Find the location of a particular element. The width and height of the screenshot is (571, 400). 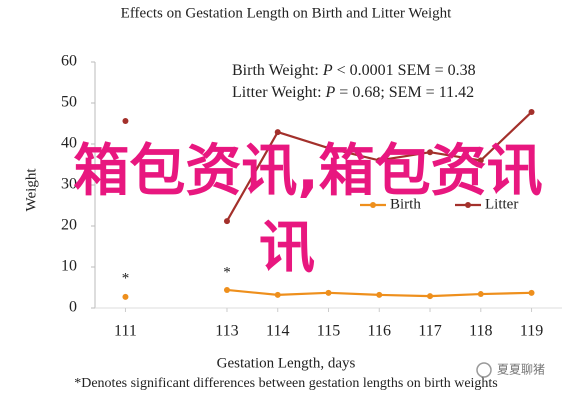

stats-line: Litter Weight: P = 0.68; SEM = 11.42 is located at coordinates (353, 92).